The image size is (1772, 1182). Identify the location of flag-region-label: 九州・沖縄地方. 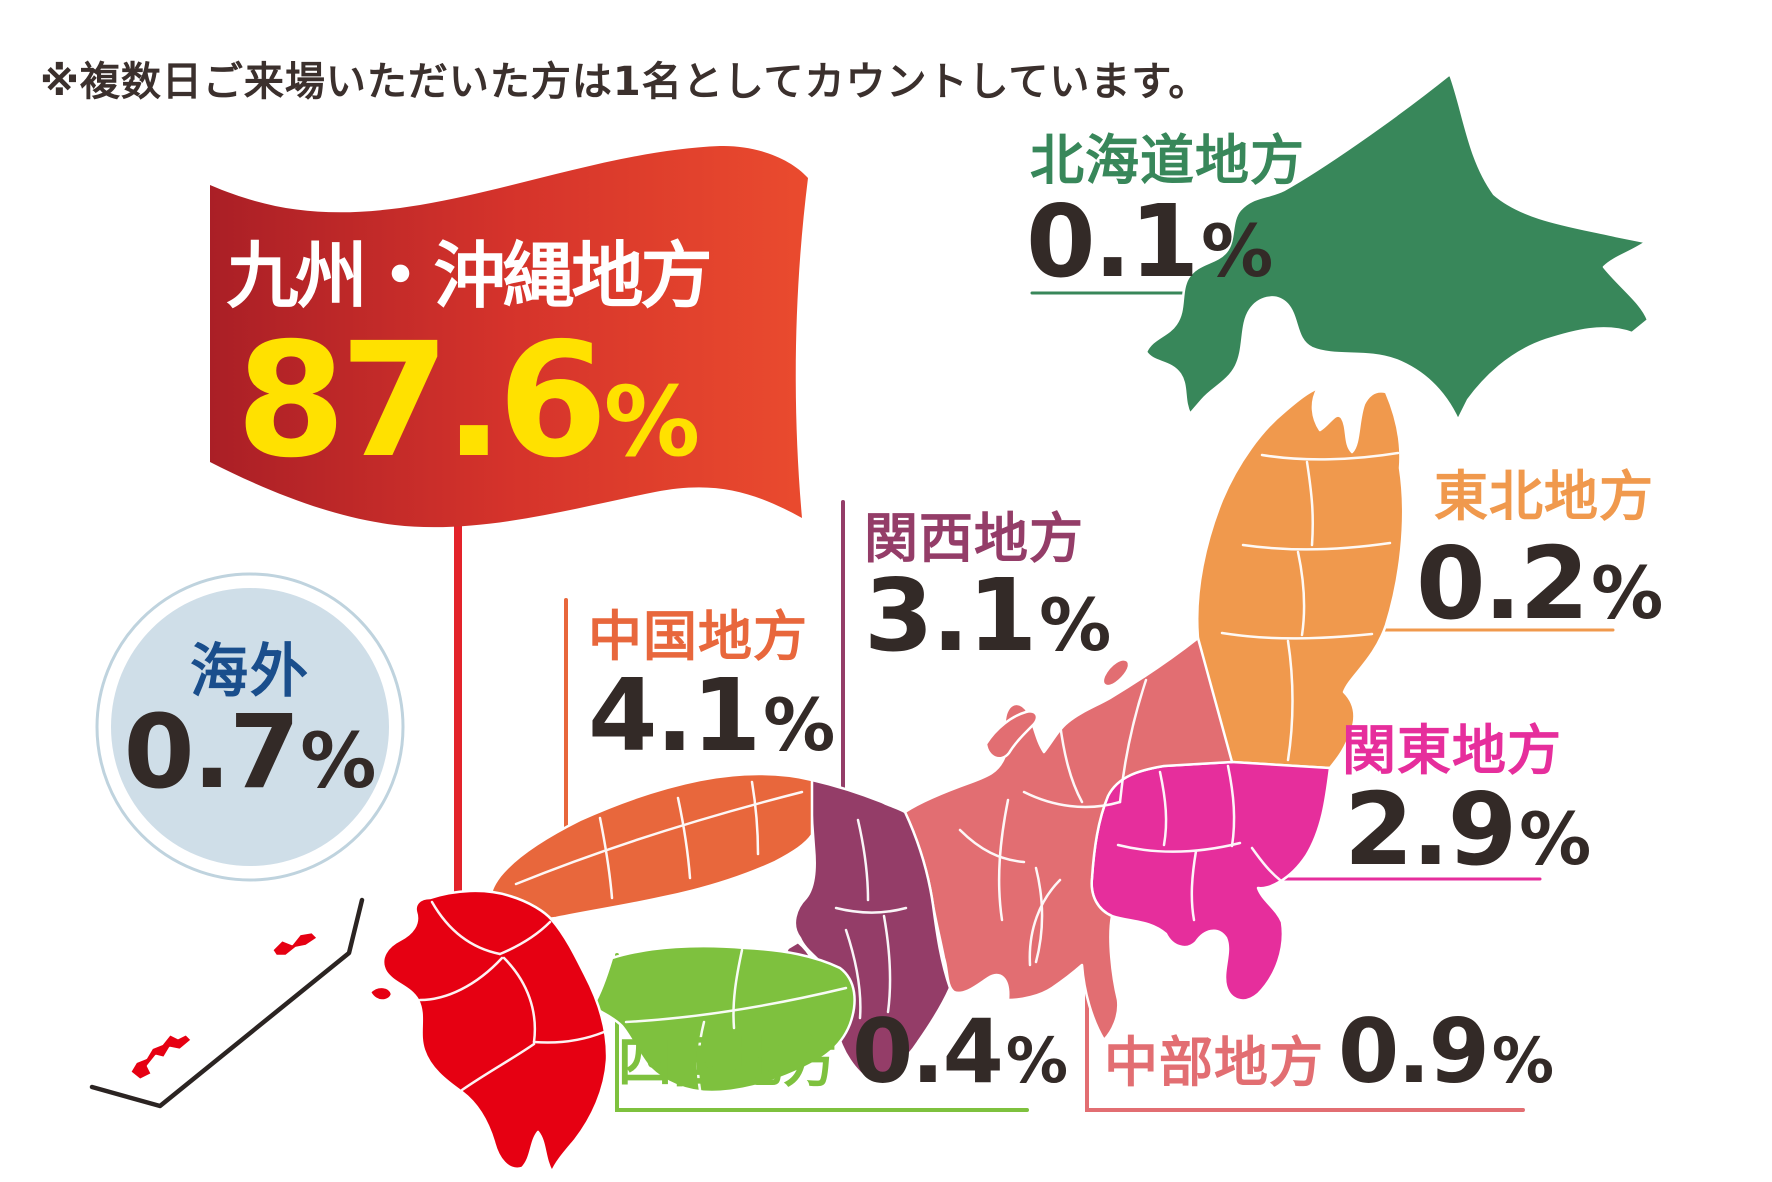
(469, 276).